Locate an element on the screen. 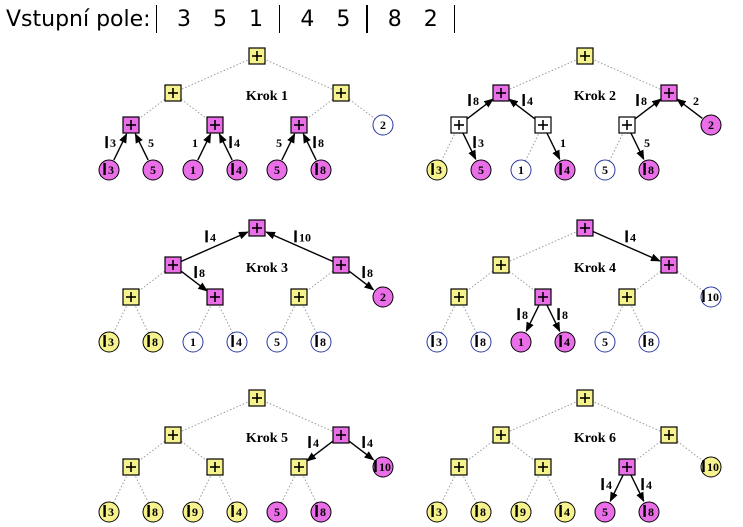 This screenshot has height=527, width=743. input-value: 3 is located at coordinates (183, 19).